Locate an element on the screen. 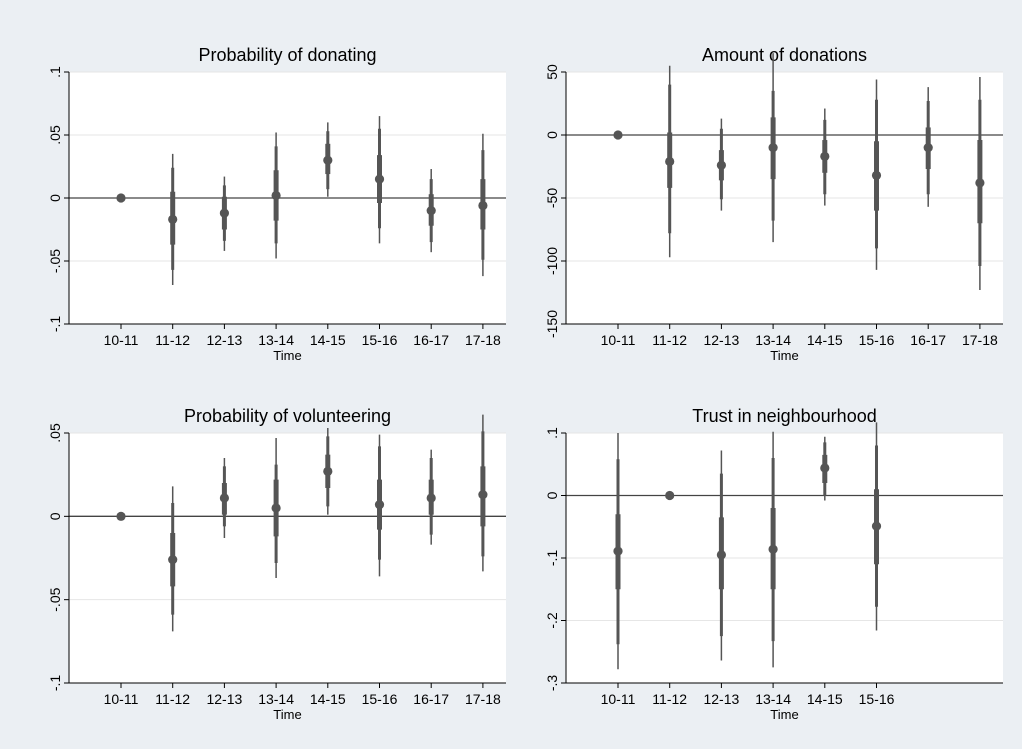 This screenshot has height=749, width=1022. panel-2-ytick-label-0: -150 is located at coordinates (552, 324).